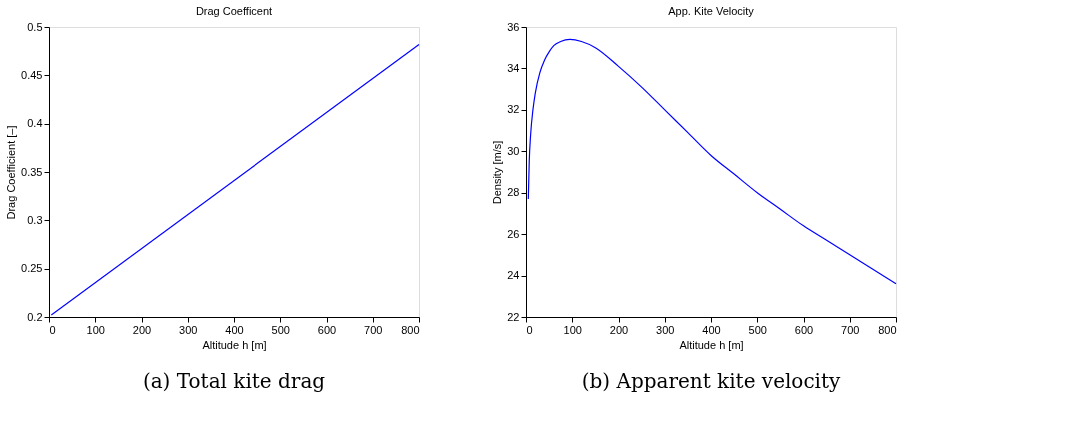 Image resolution: width=1071 pixels, height=446 pixels. What do you see at coordinates (234, 381) in the screenshot?
I see `text: (a) Total kite drag` at bounding box center [234, 381].